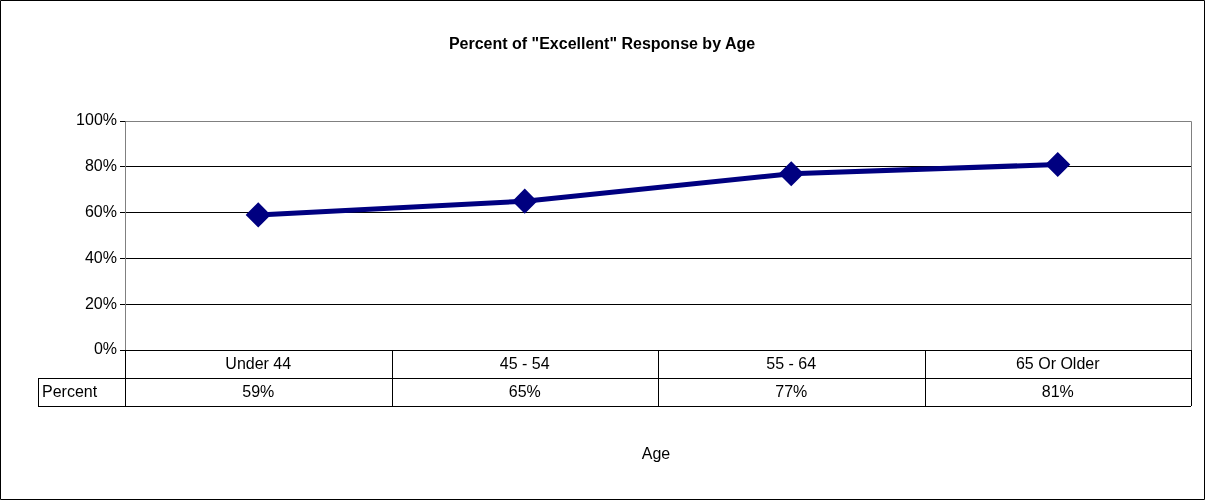  What do you see at coordinates (100, 257) in the screenshot?
I see `y-tick-label: 40%` at bounding box center [100, 257].